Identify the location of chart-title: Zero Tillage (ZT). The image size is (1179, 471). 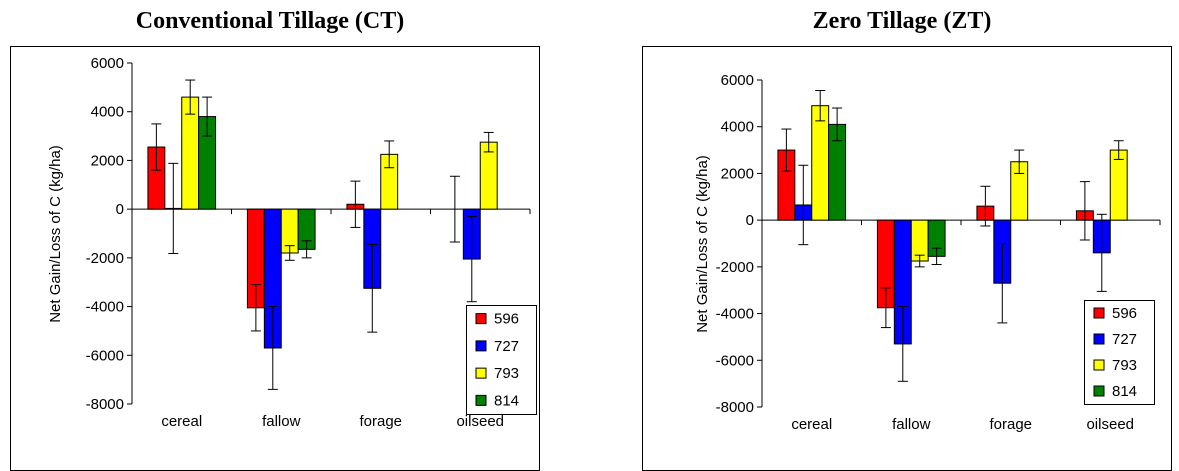
(902, 21).